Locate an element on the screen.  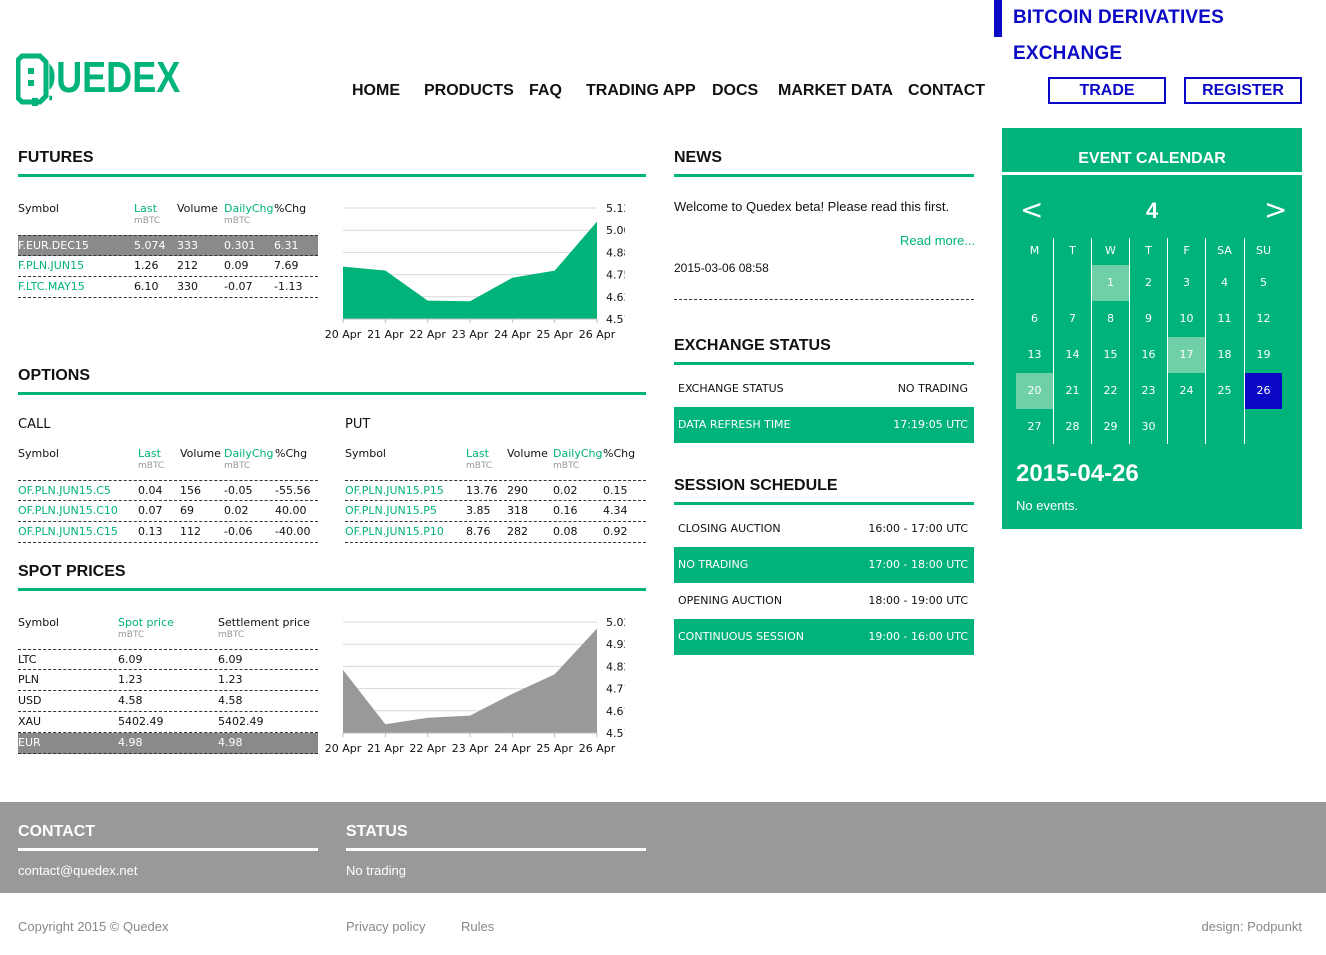
nav-home: HOME is located at coordinates (376, 90).